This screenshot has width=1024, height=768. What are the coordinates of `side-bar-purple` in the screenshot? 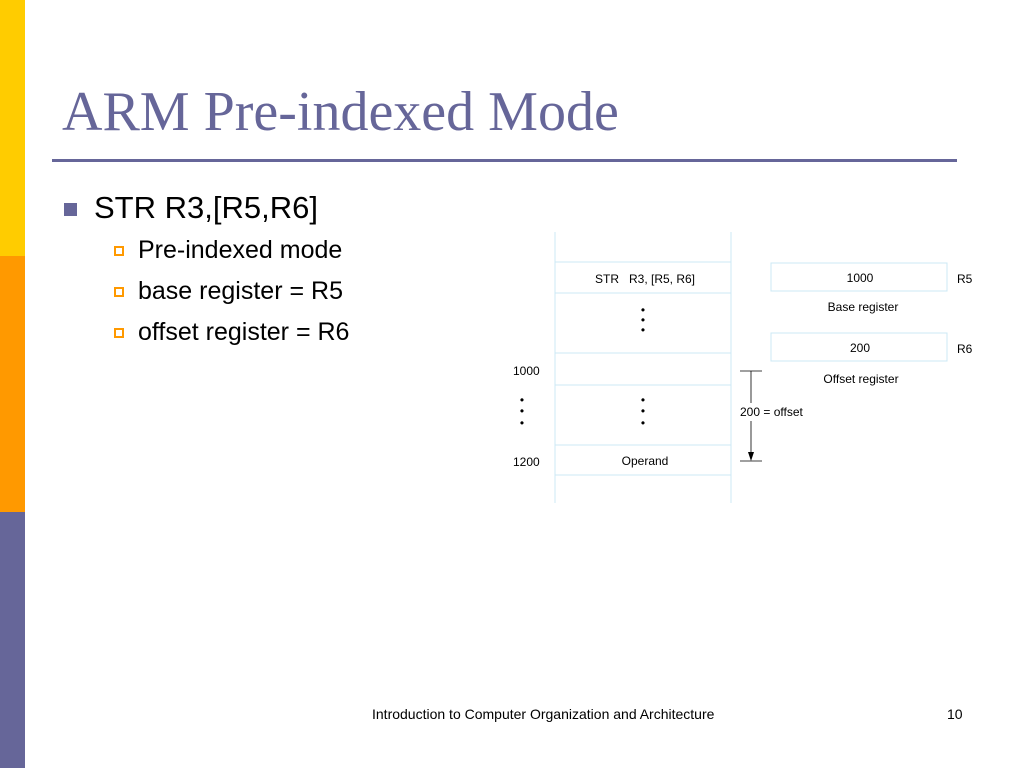 It's located at (12, 640).